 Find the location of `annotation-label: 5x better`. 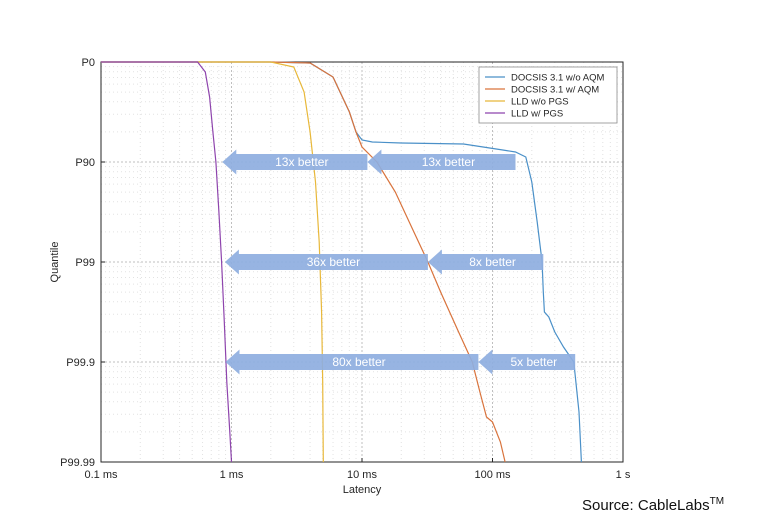

annotation-label: 5x better is located at coordinates (533, 362).